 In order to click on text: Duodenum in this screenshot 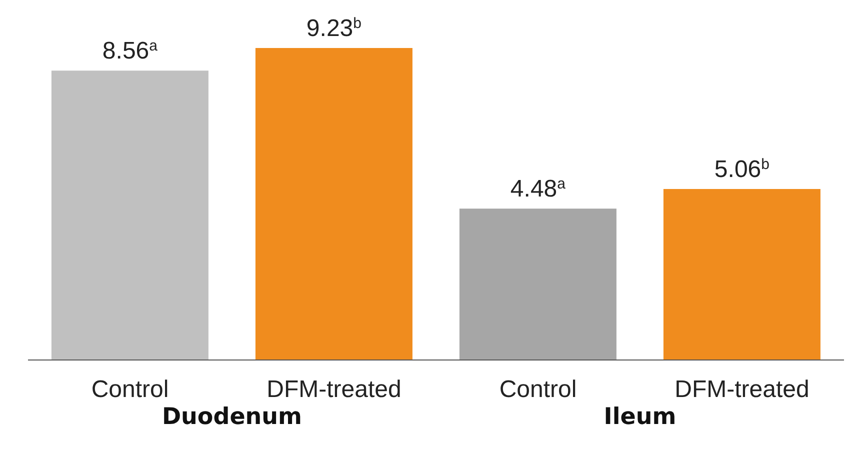, I will do `click(232, 417)`.